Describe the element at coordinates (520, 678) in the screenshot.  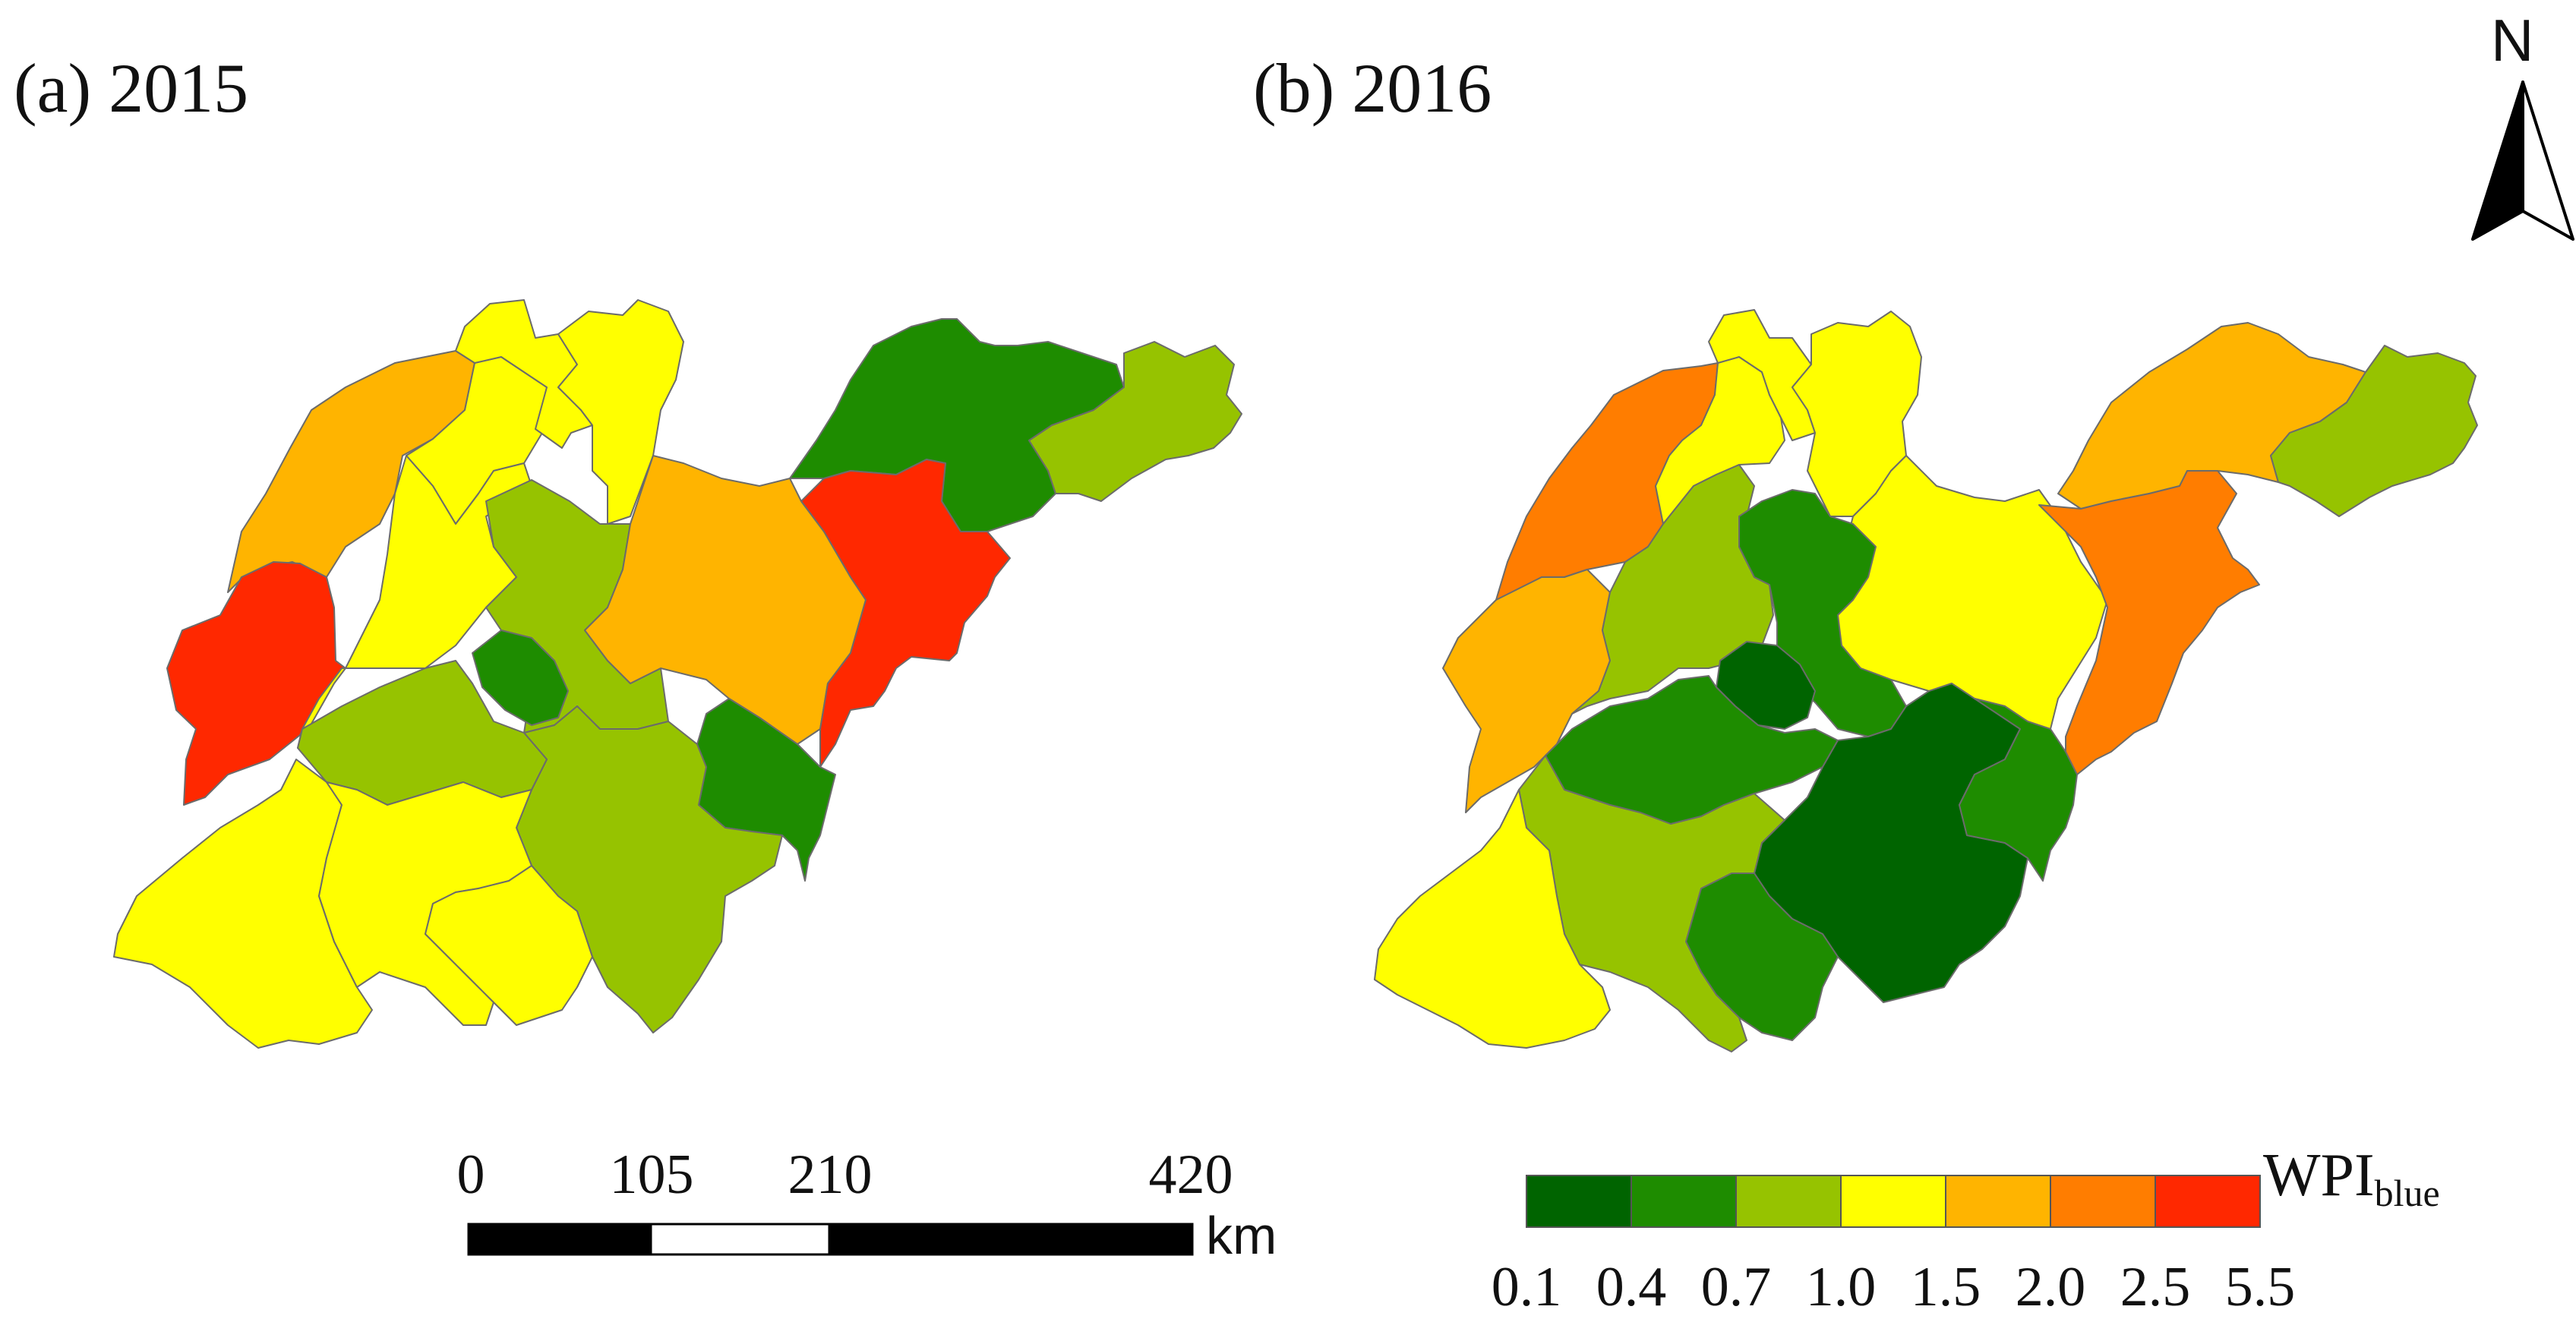
I see `region-a-small-center` at that location.